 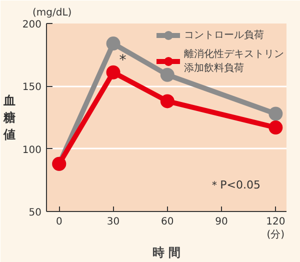 What do you see at coordinates (9, 118) in the screenshot?
I see `y-axis-title: 血糖値` at bounding box center [9, 118].